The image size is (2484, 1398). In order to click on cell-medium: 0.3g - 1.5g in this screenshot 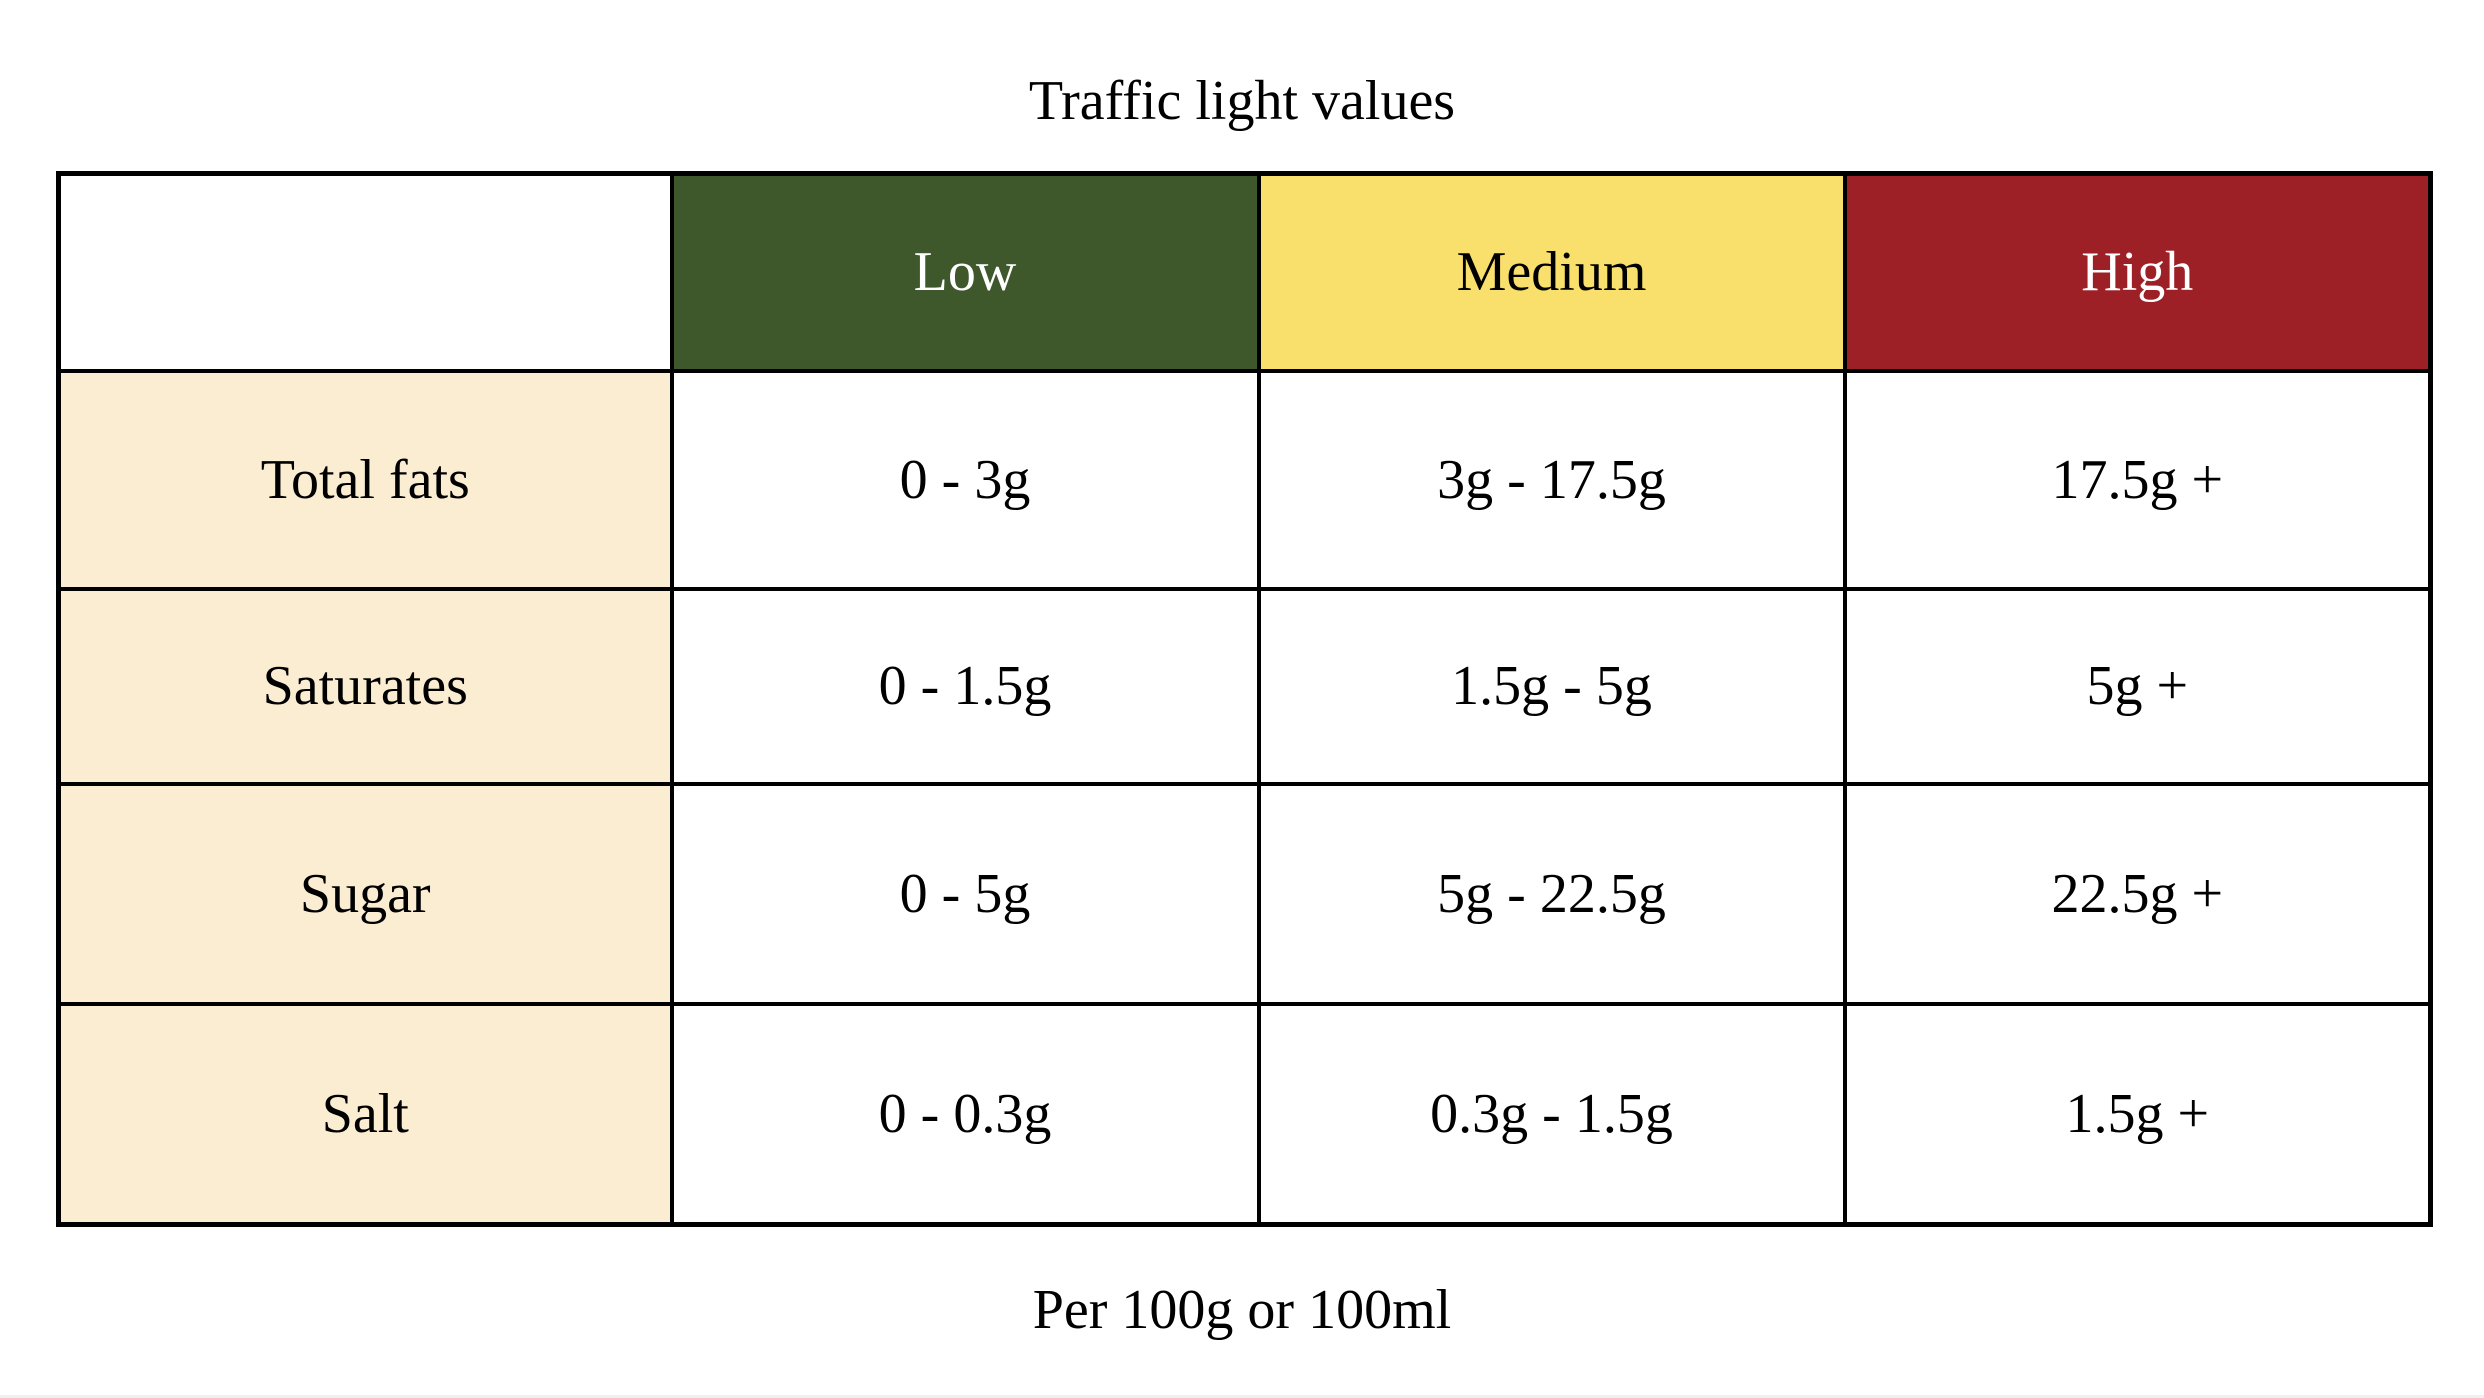, I will do `click(1551, 1114)`.